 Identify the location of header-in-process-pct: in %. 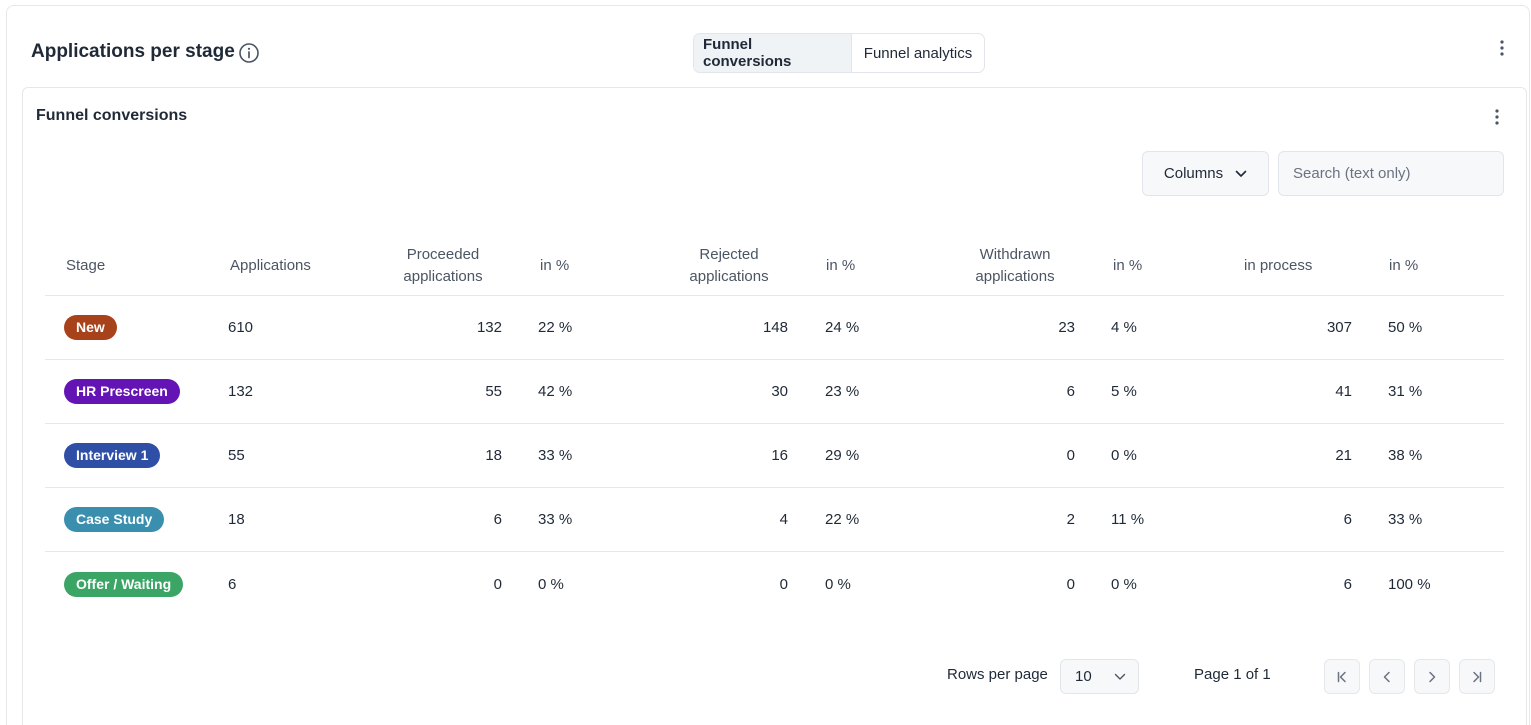
(1404, 265).